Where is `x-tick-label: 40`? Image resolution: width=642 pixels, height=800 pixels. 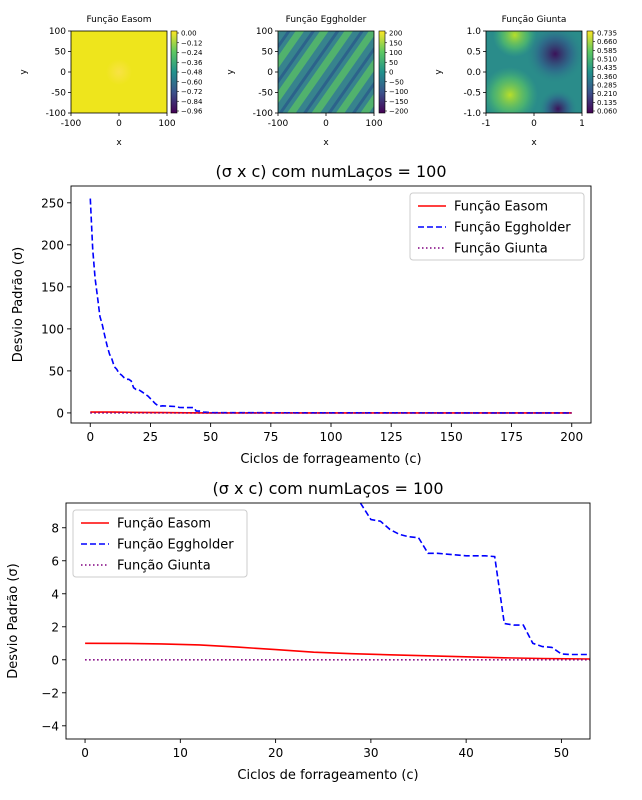 x-tick-label: 40 is located at coordinates (466, 753).